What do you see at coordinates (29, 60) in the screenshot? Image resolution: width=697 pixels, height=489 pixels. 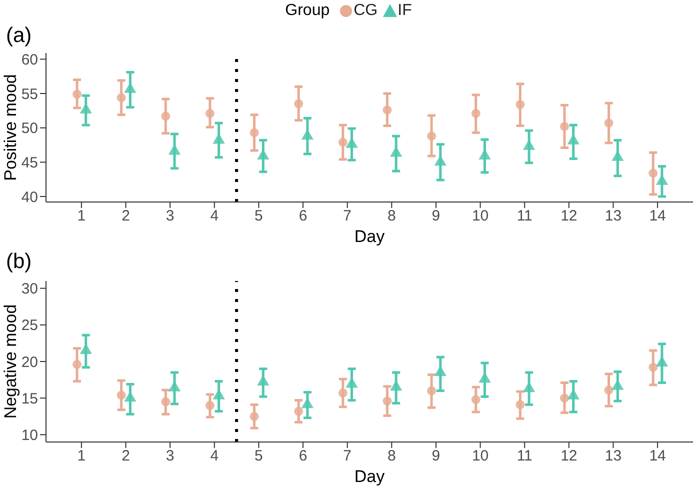 I see `y-tick-label: 60` at bounding box center [29, 60].